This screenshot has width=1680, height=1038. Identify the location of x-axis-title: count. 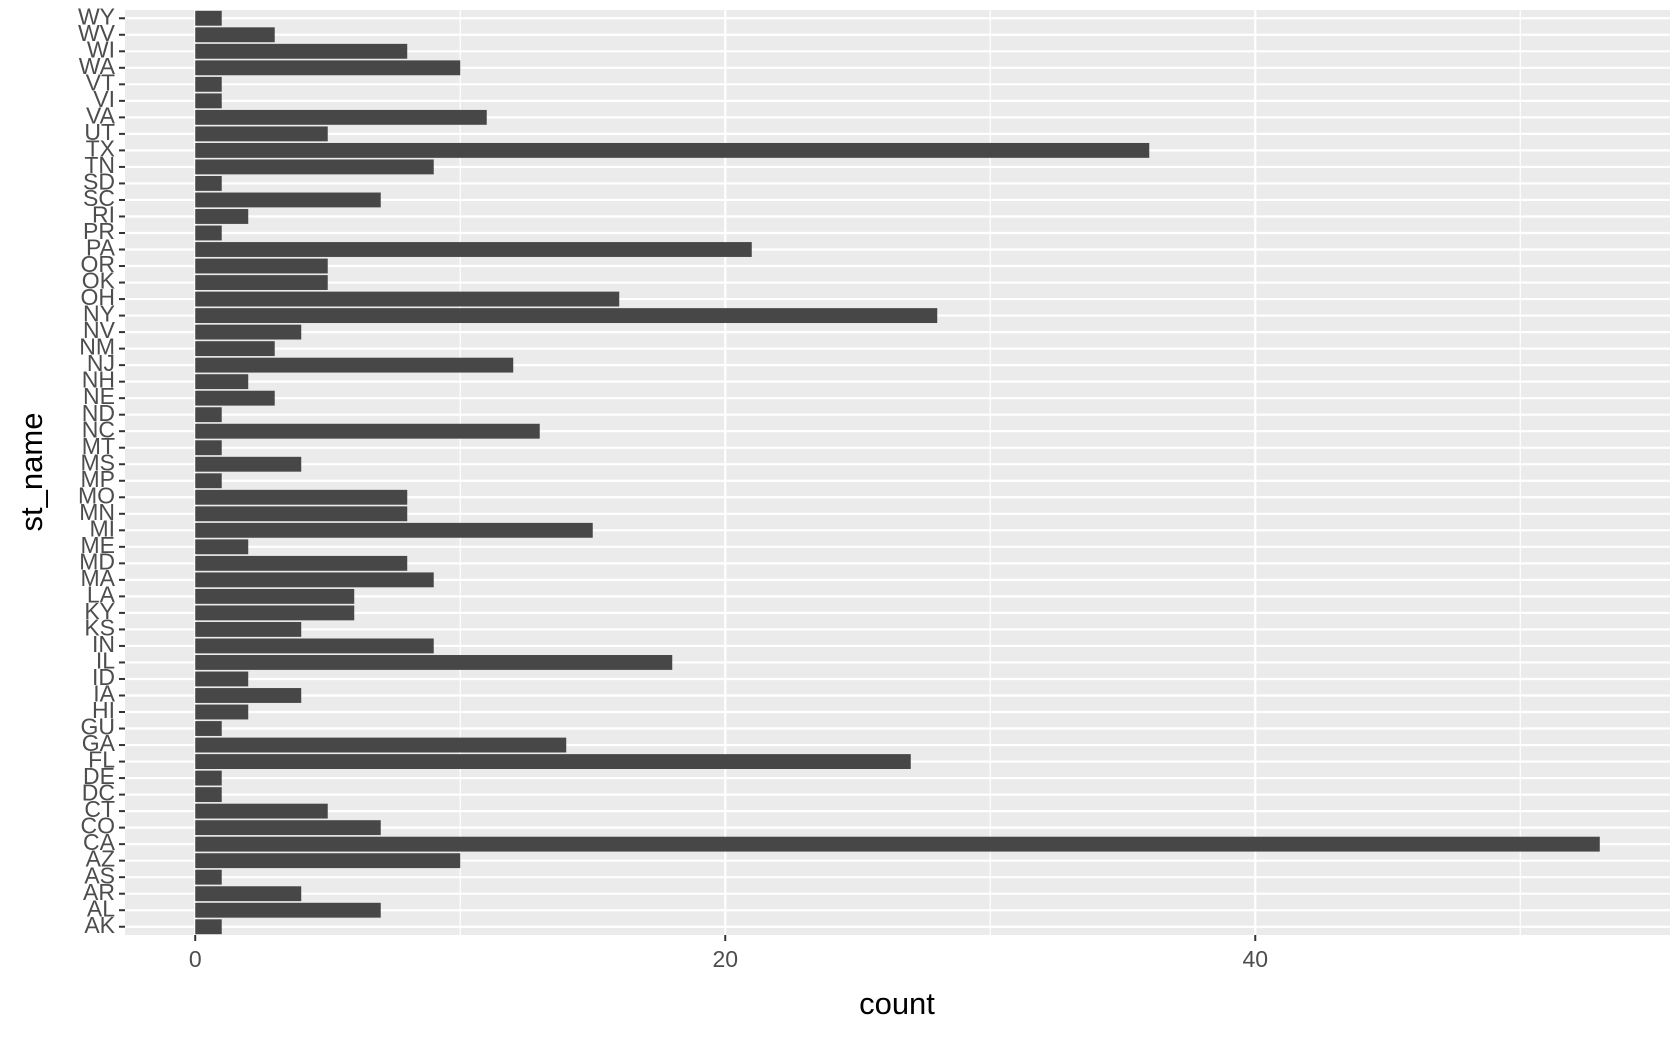
(897, 1003).